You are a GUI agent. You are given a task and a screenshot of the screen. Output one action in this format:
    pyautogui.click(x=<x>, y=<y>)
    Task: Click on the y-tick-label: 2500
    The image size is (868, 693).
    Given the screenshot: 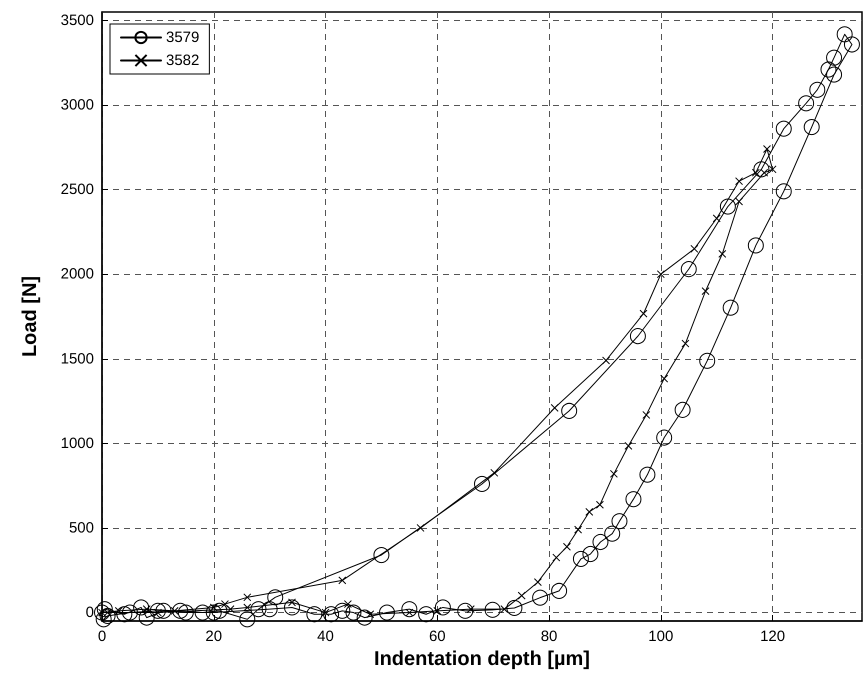 What is the action you would take?
    pyautogui.click(x=77, y=189)
    